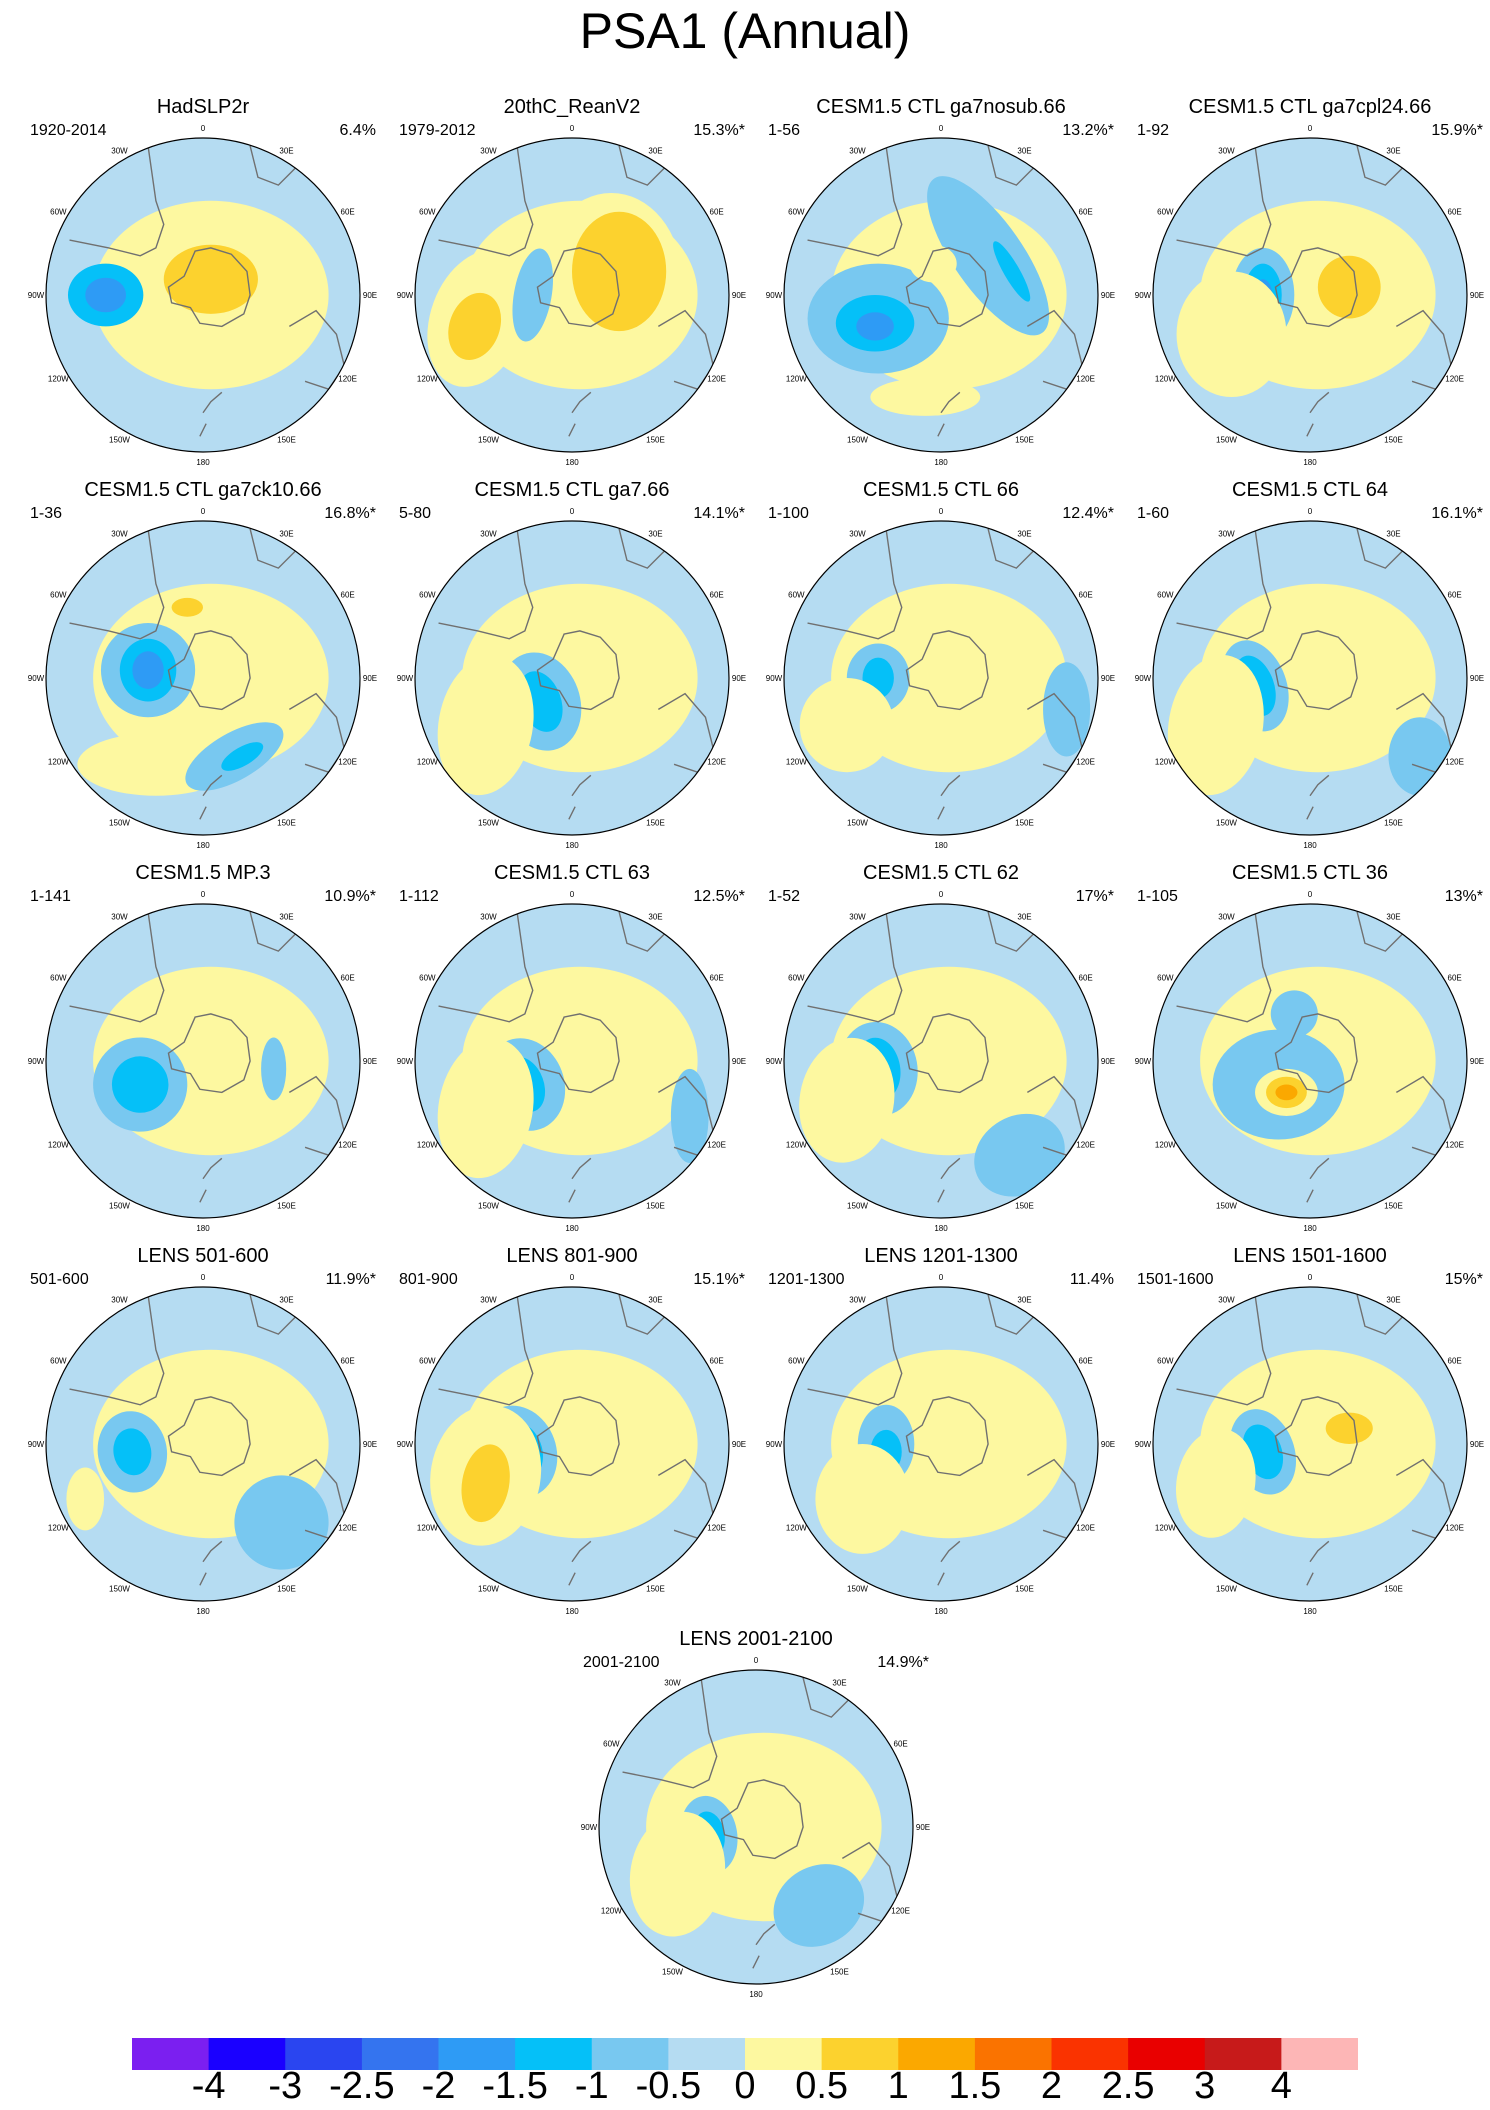 Image resolution: width=1490 pixels, height=2110 pixels. What do you see at coordinates (1463, 1279) in the screenshot?
I see `panel-variance: 15%*` at bounding box center [1463, 1279].